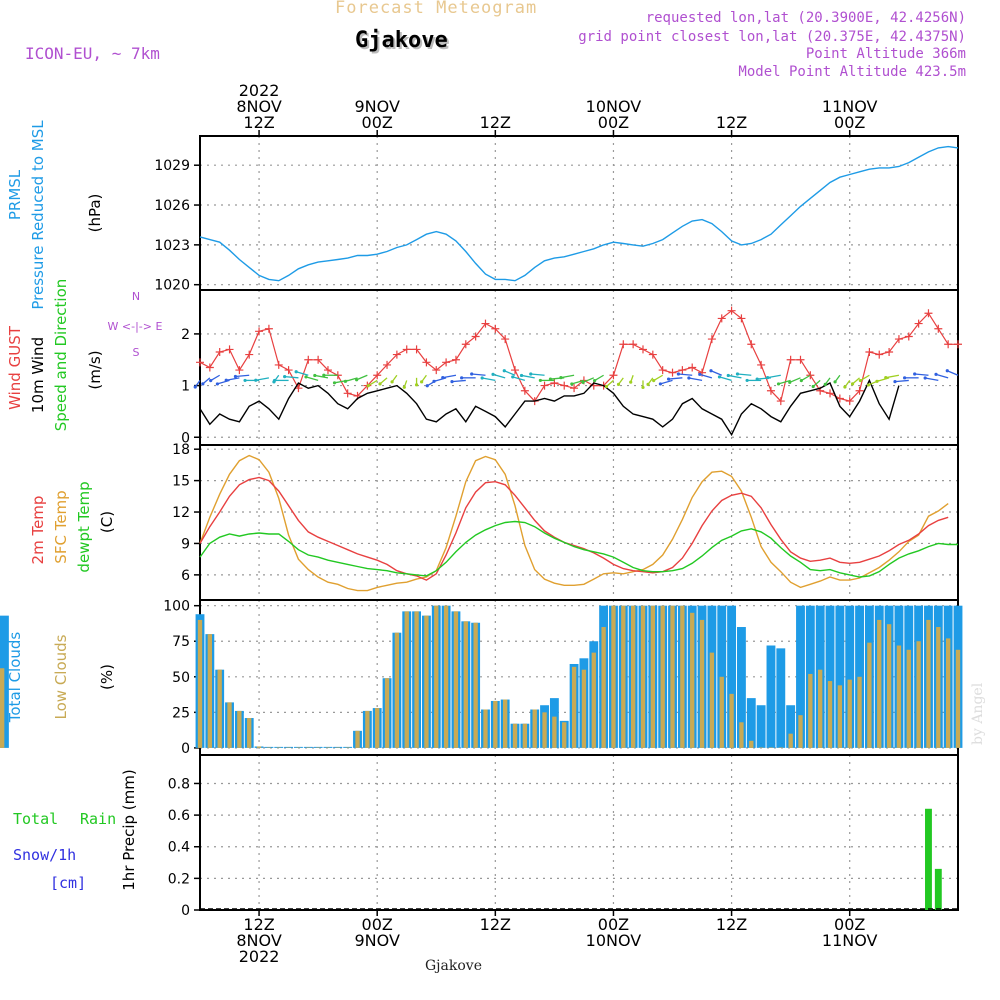 This screenshot has width=1000, height=1000. Describe the element at coordinates (61, 676) in the screenshot. I see `low-clouds-label: Low Clouds` at that location.